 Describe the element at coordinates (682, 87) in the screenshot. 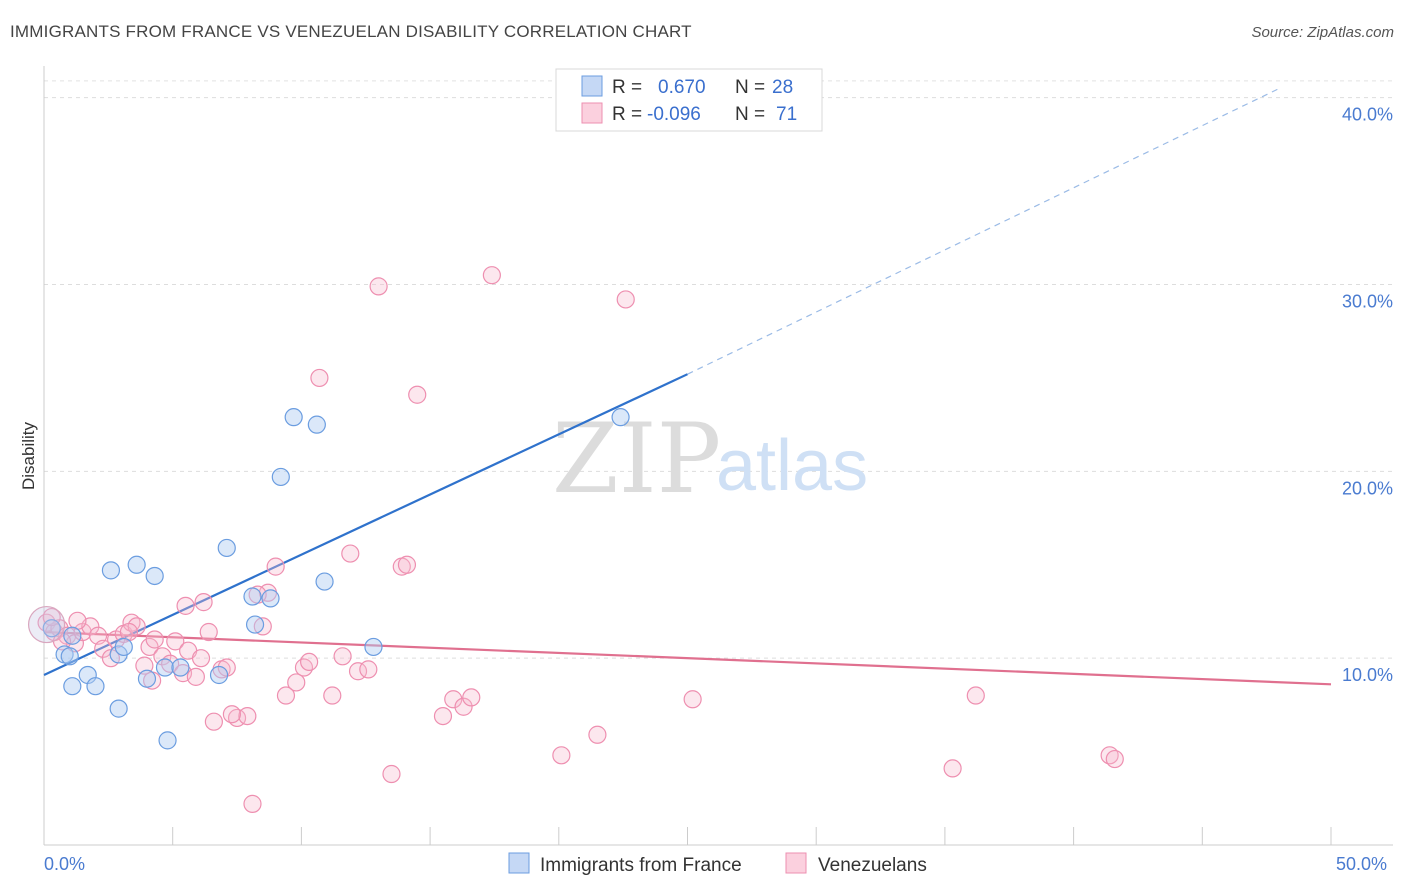

I see `legend-r-value-france: 0.670` at that location.